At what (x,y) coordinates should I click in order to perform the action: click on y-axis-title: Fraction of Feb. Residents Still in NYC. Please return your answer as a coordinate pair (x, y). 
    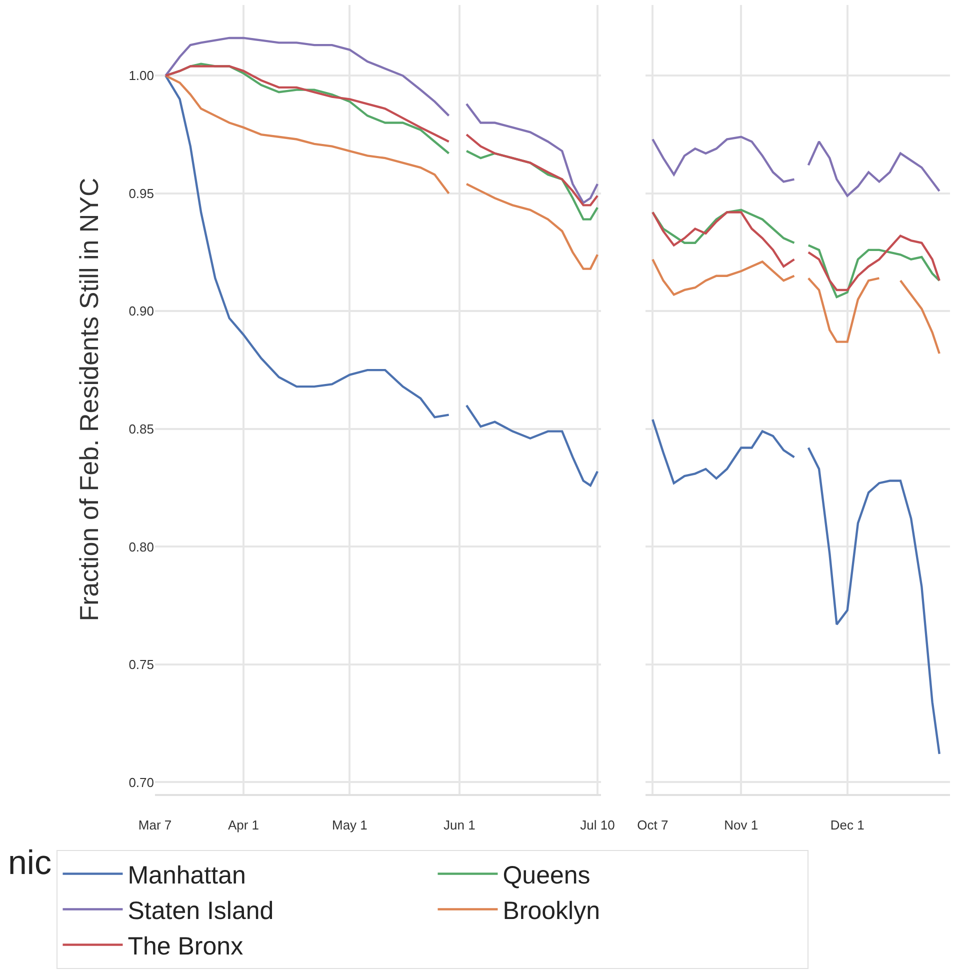
    Looking at the image, I should click on (89, 400).